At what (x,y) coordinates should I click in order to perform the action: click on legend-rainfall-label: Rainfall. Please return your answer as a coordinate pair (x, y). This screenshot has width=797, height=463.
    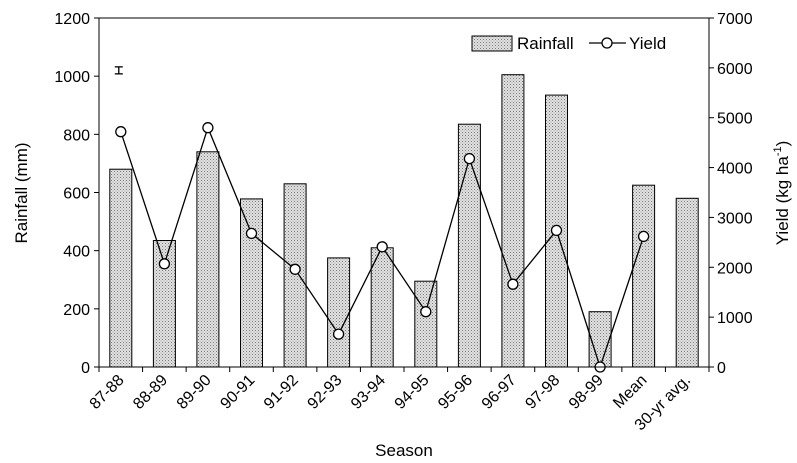
    Looking at the image, I should click on (545, 43).